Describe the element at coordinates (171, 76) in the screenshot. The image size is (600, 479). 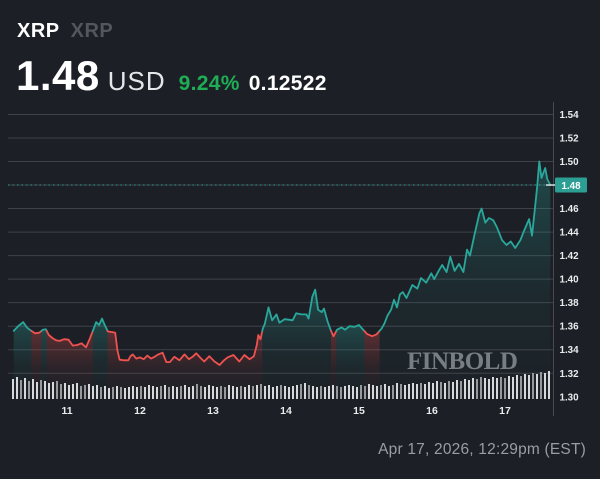
I see `price-header: 1.48 USD 9.24% 0.12522` at that location.